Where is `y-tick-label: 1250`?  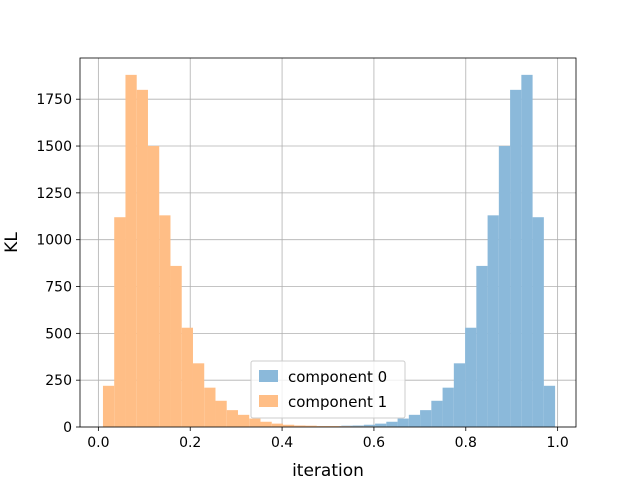
y-tick-label: 1250 is located at coordinates (54, 194).